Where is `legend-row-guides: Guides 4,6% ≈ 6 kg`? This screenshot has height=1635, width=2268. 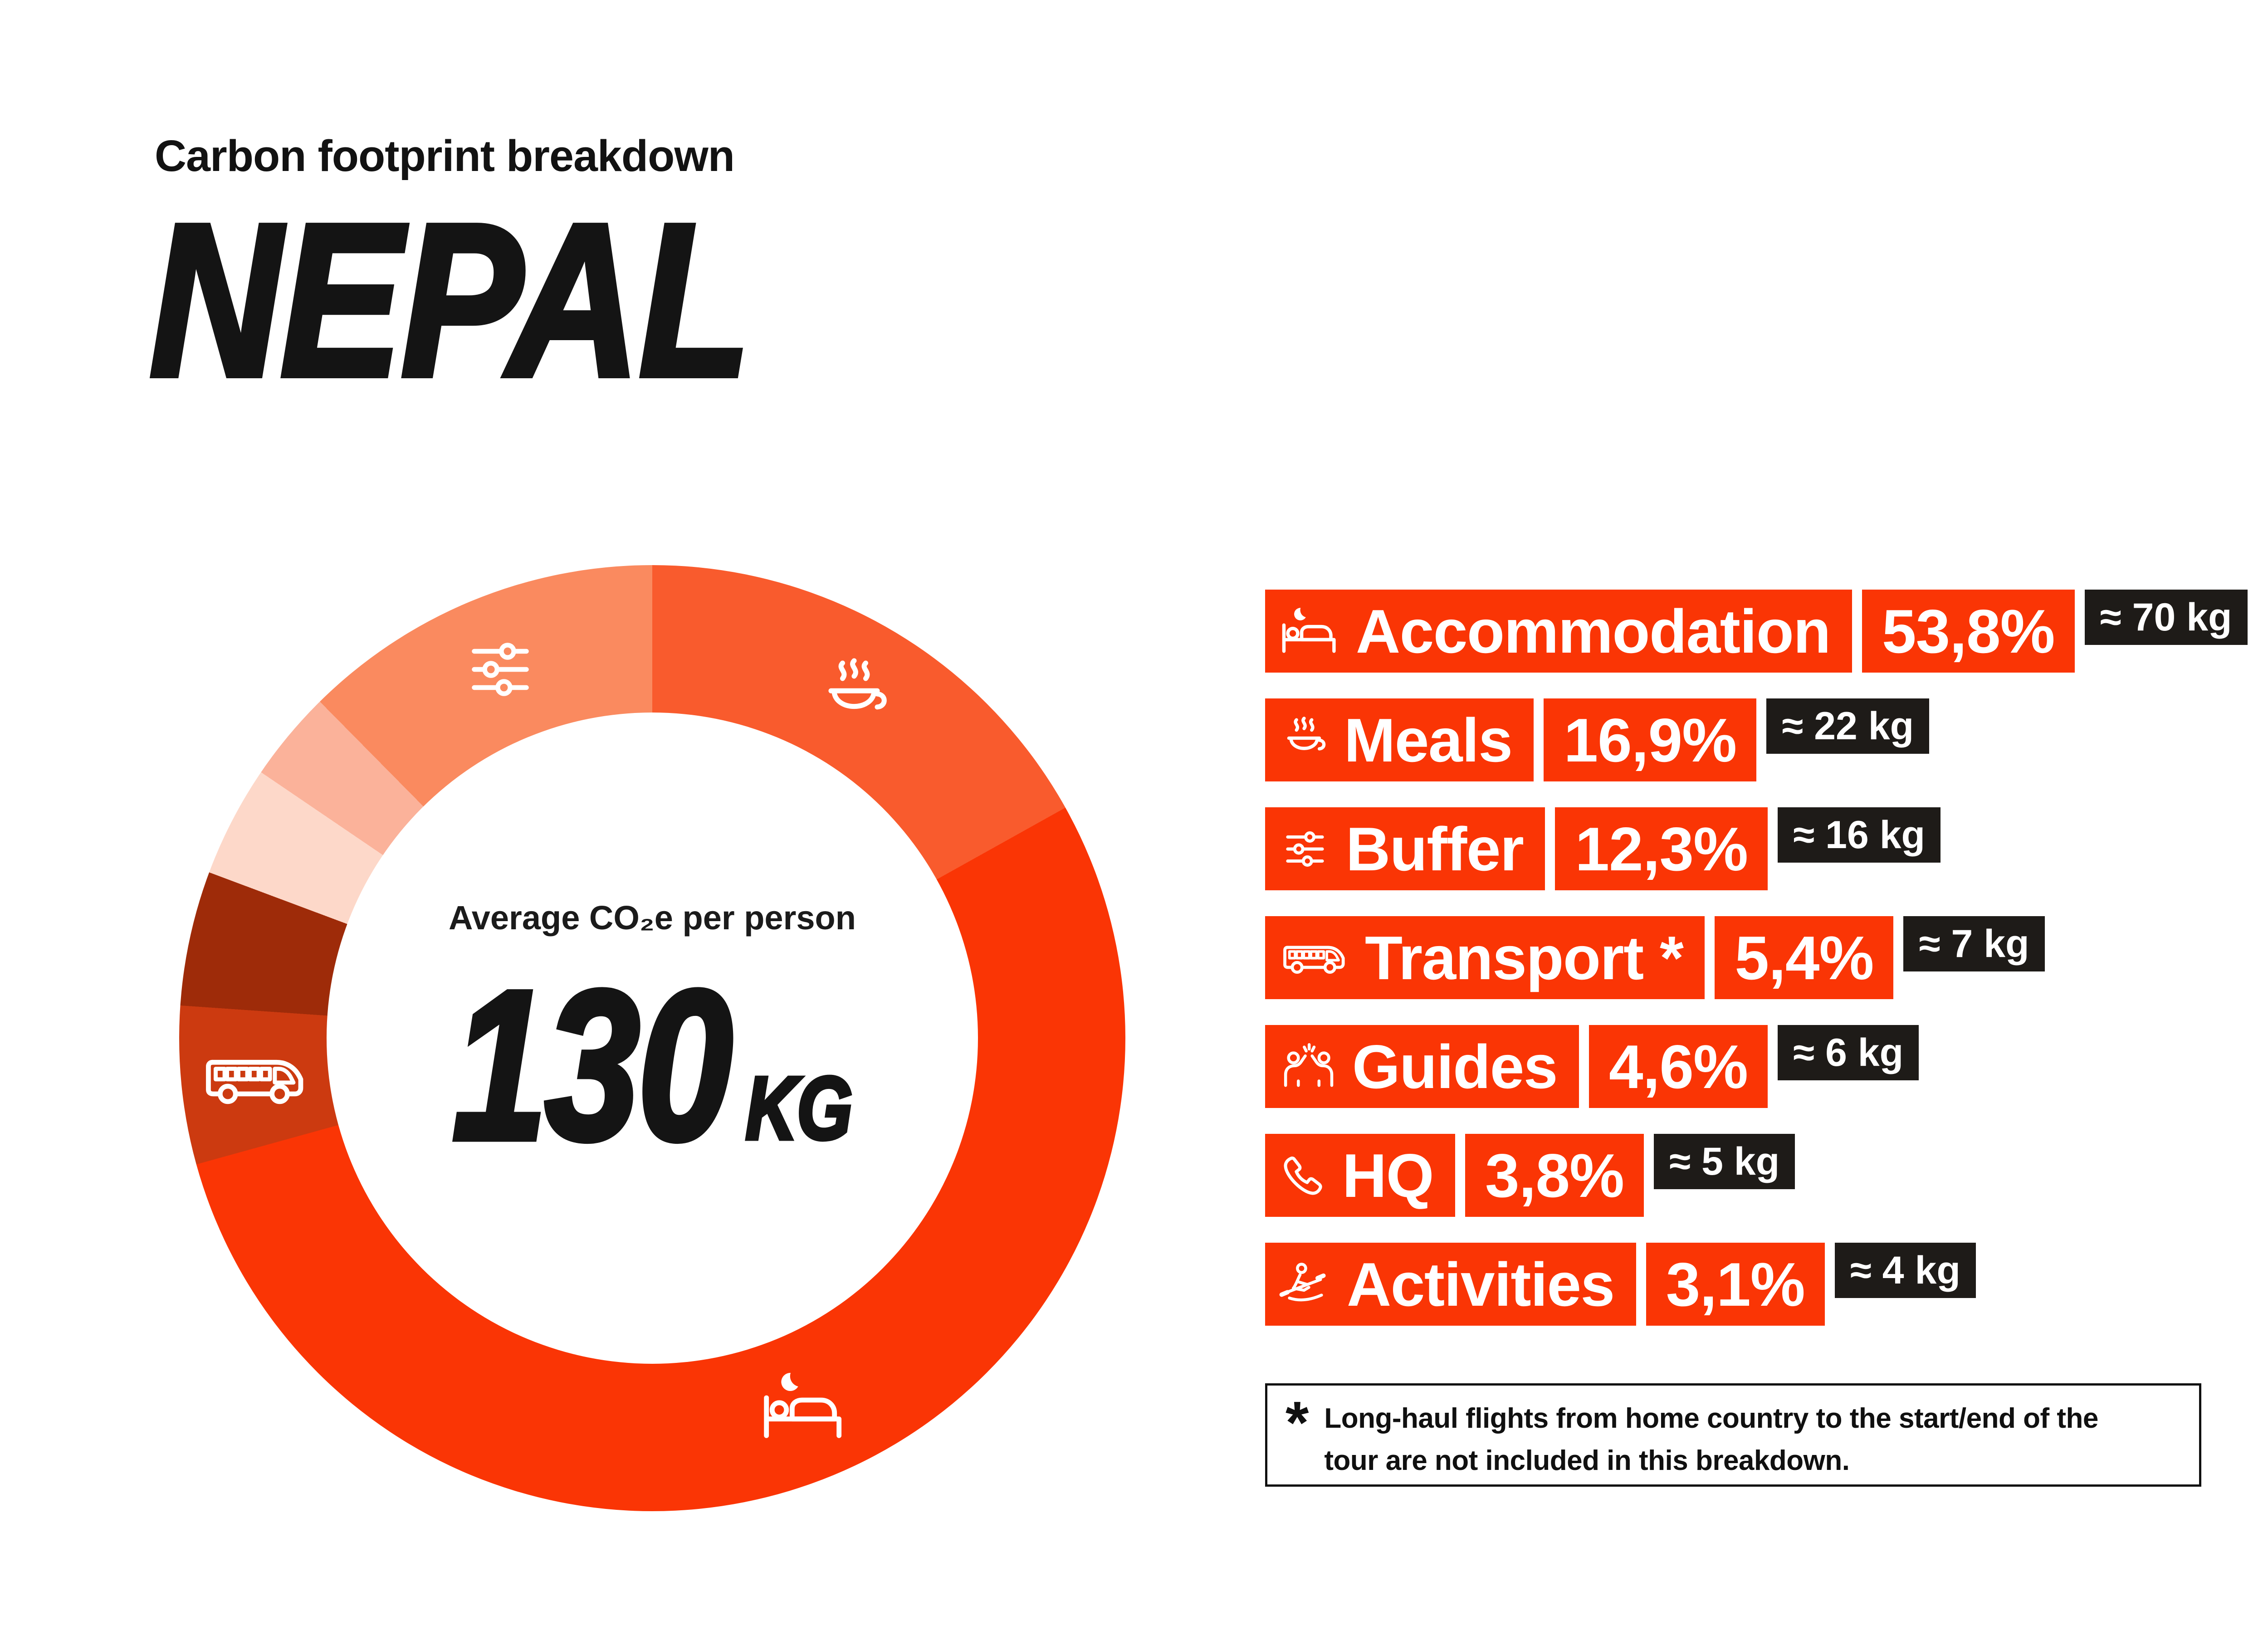 legend-row-guides: Guides 4,6% ≈ 6 kg is located at coordinates (1757, 1067).